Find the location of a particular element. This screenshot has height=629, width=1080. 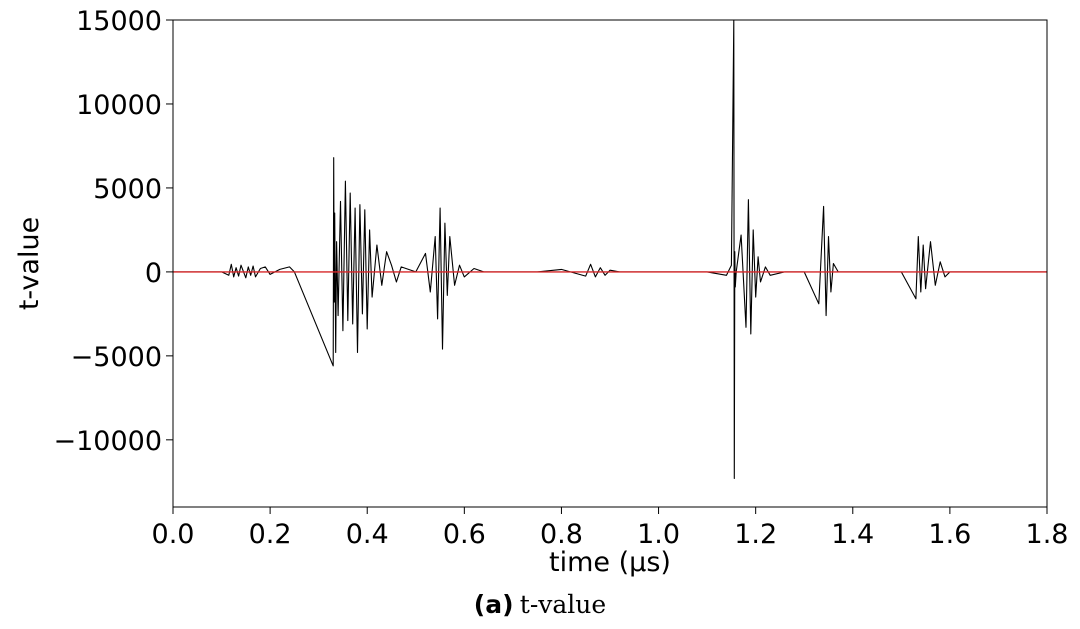

y-tick-label: 0 is located at coordinates (153, 273).